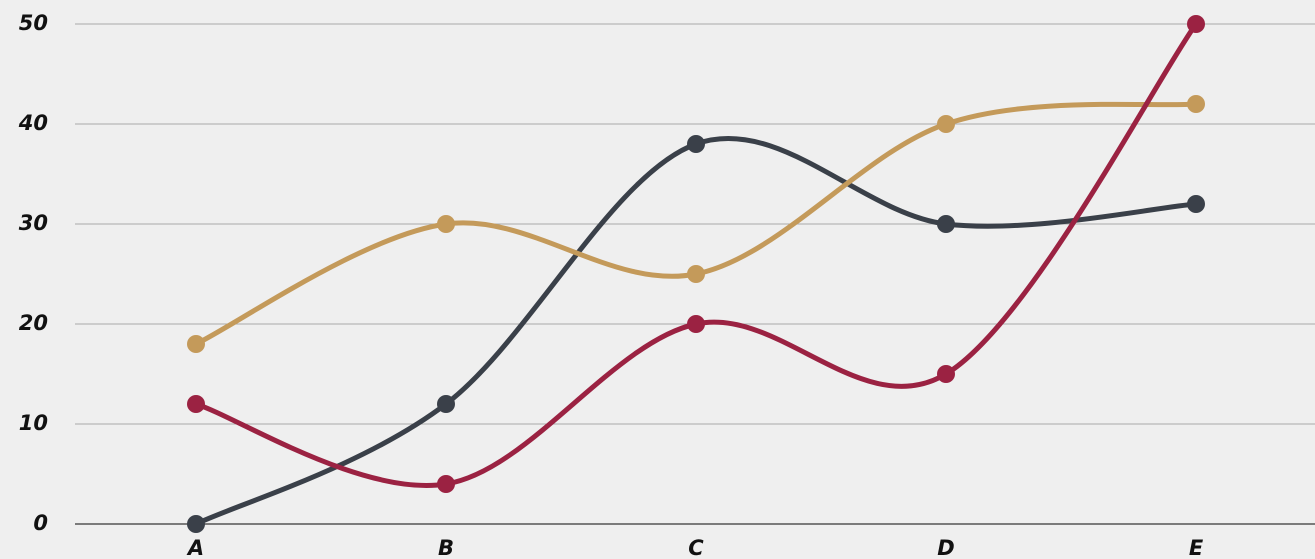 The height and width of the screenshot is (559, 1315). Describe the element at coordinates (696, 547) in the screenshot. I see `x-tick-label: C` at that location.